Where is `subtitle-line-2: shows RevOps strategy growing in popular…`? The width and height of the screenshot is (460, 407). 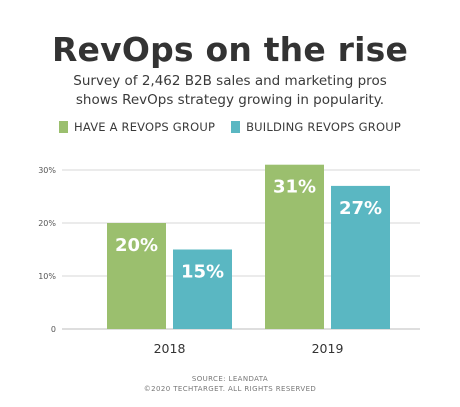 subtitle-line-2: shows RevOps strategy growing in popular… is located at coordinates (230, 100).